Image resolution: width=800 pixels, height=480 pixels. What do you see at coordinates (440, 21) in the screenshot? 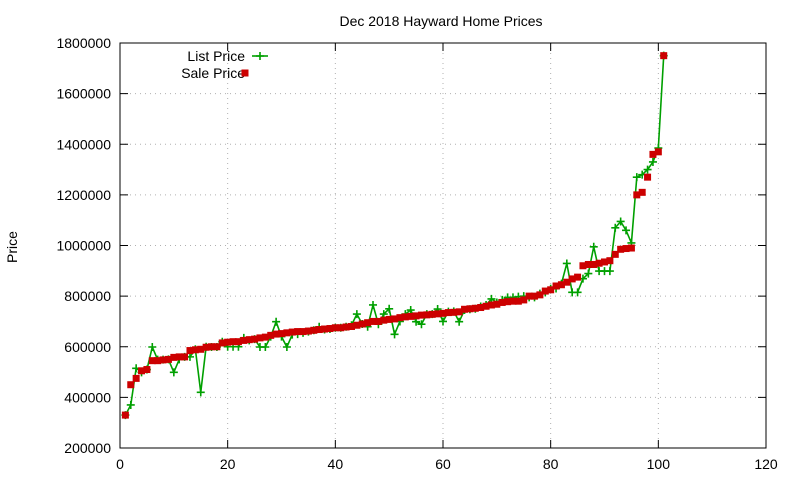
I see `chart-title: Dec 2018 Hayward Home Prices` at bounding box center [440, 21].